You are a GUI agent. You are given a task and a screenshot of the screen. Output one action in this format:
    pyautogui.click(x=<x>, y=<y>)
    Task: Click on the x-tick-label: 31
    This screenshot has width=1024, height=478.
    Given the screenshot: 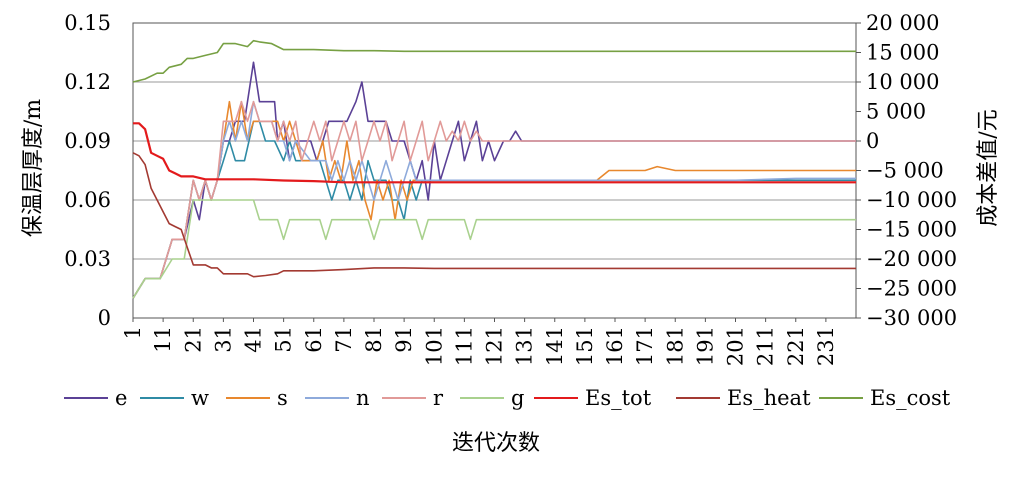 What is the action you would take?
    pyautogui.click(x=223, y=339)
    